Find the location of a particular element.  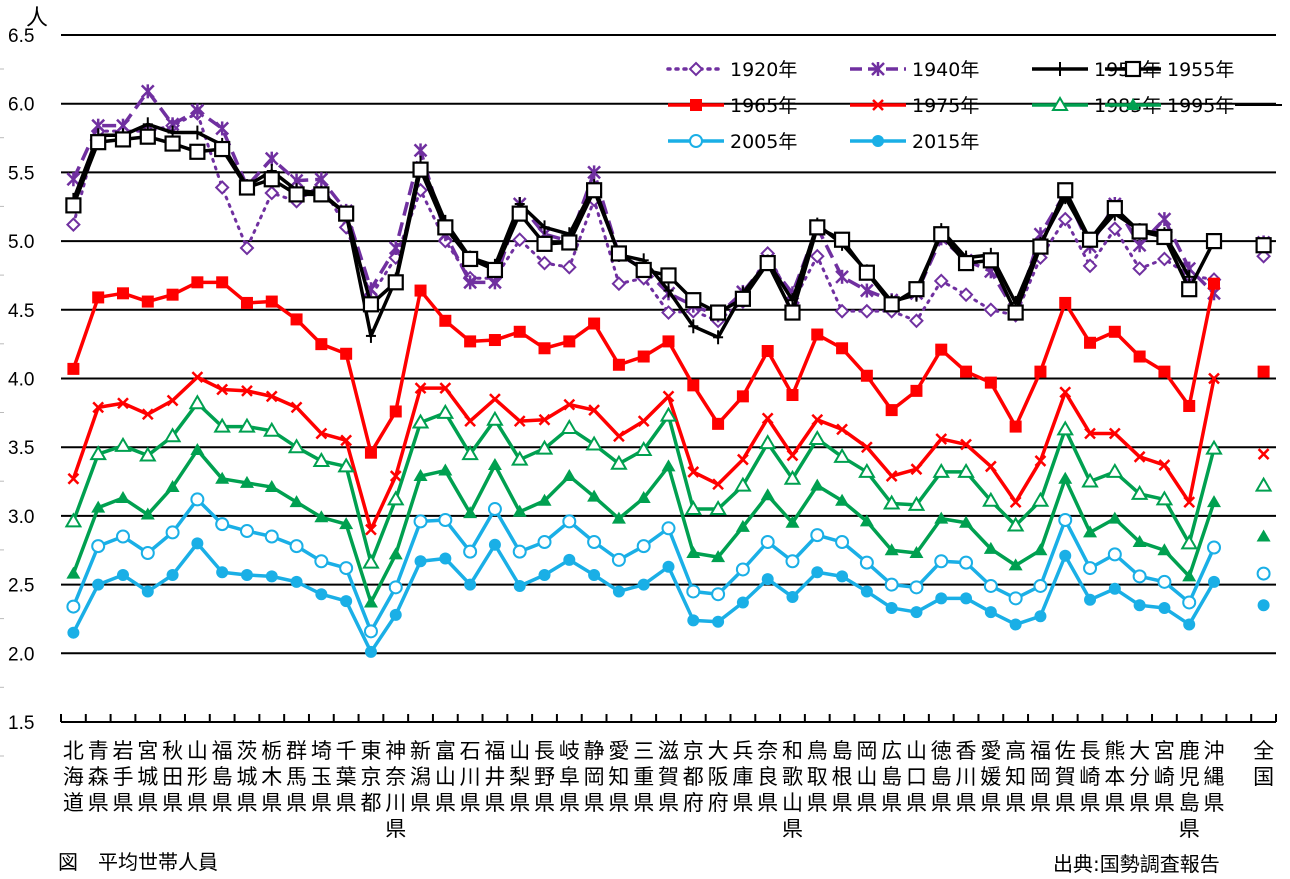

x-tick-label: 福 is located at coordinates (1040, 751).